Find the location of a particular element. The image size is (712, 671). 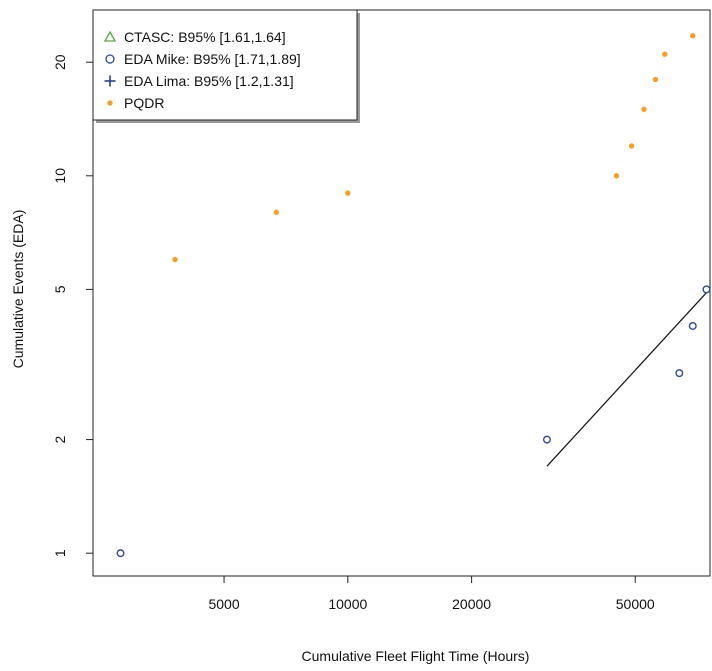

legend-circle-marker is located at coordinates (110, 59).